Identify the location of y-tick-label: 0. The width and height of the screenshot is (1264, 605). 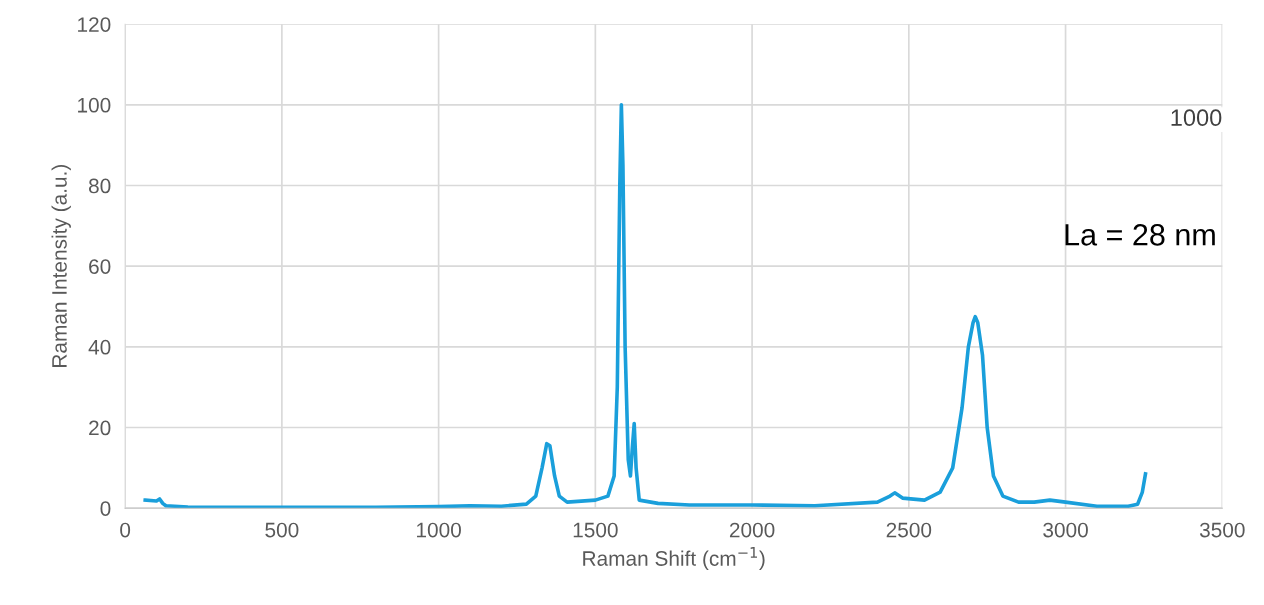
(105, 508).